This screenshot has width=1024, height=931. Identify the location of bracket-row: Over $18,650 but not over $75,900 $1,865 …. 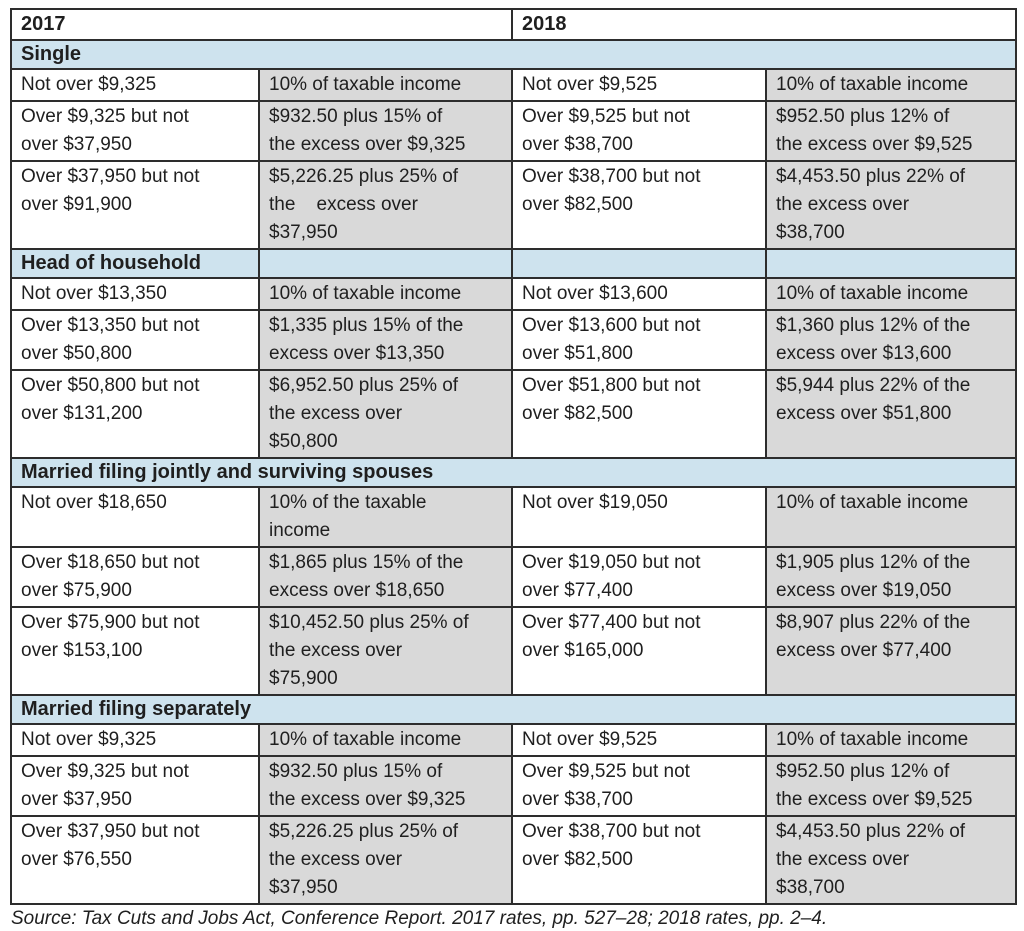
(513, 577).